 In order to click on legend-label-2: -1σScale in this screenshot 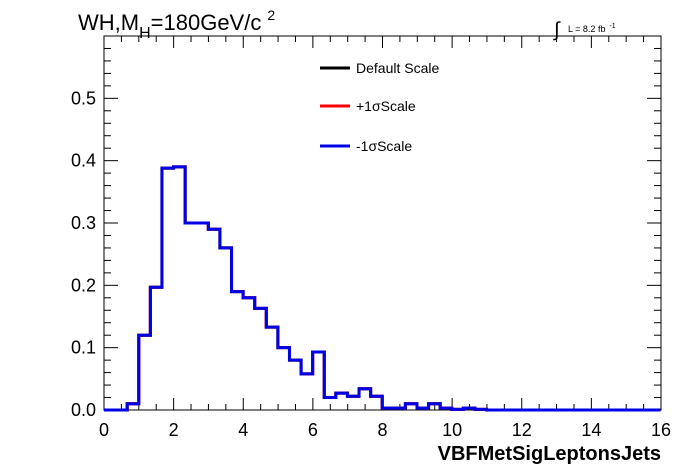, I will do `click(384, 146)`.